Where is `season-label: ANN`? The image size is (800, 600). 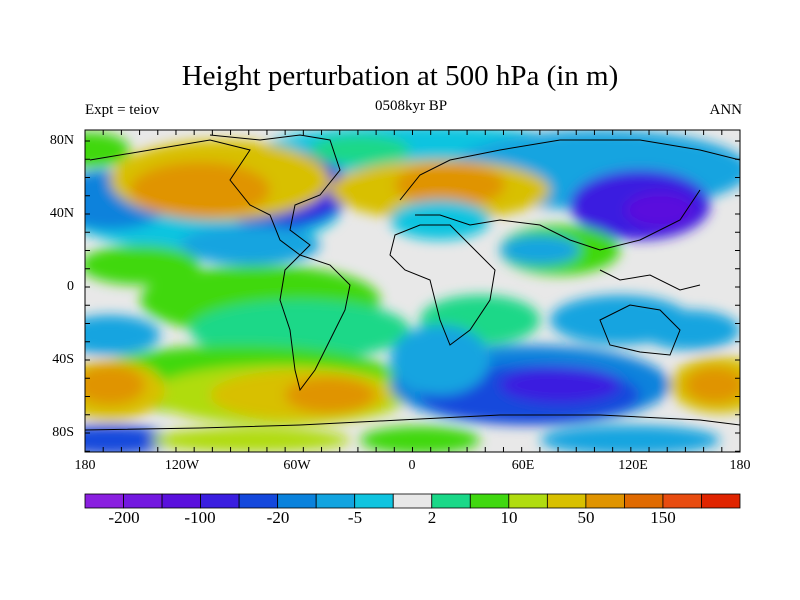 season-label: ANN is located at coordinates (726, 110).